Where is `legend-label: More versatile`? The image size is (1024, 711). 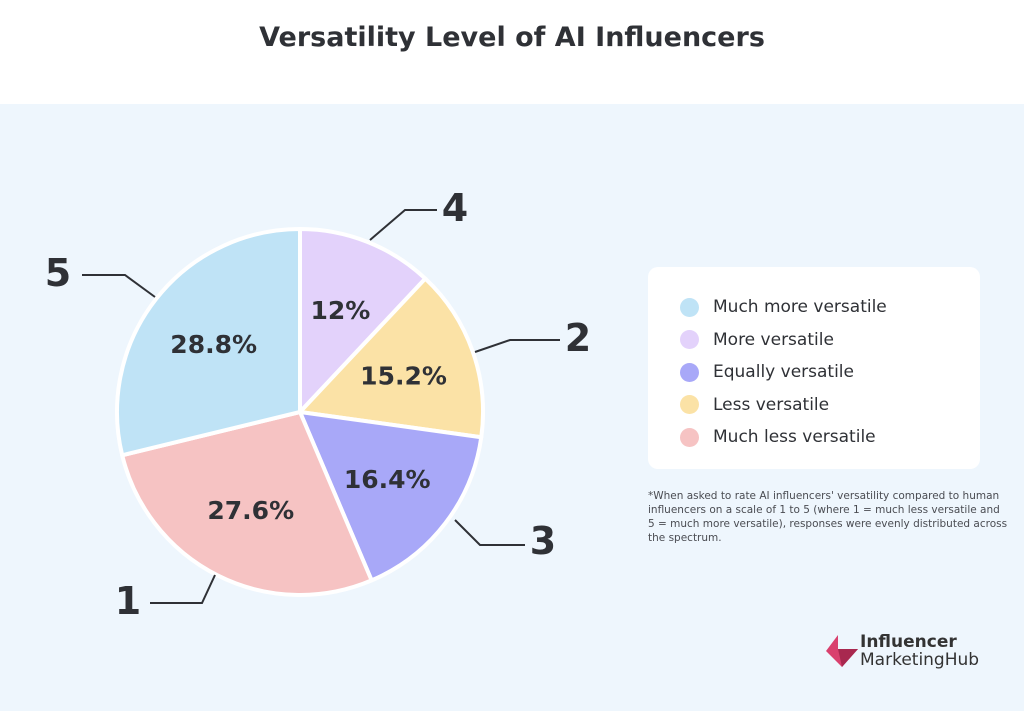
legend-label: More versatile is located at coordinates (773, 339).